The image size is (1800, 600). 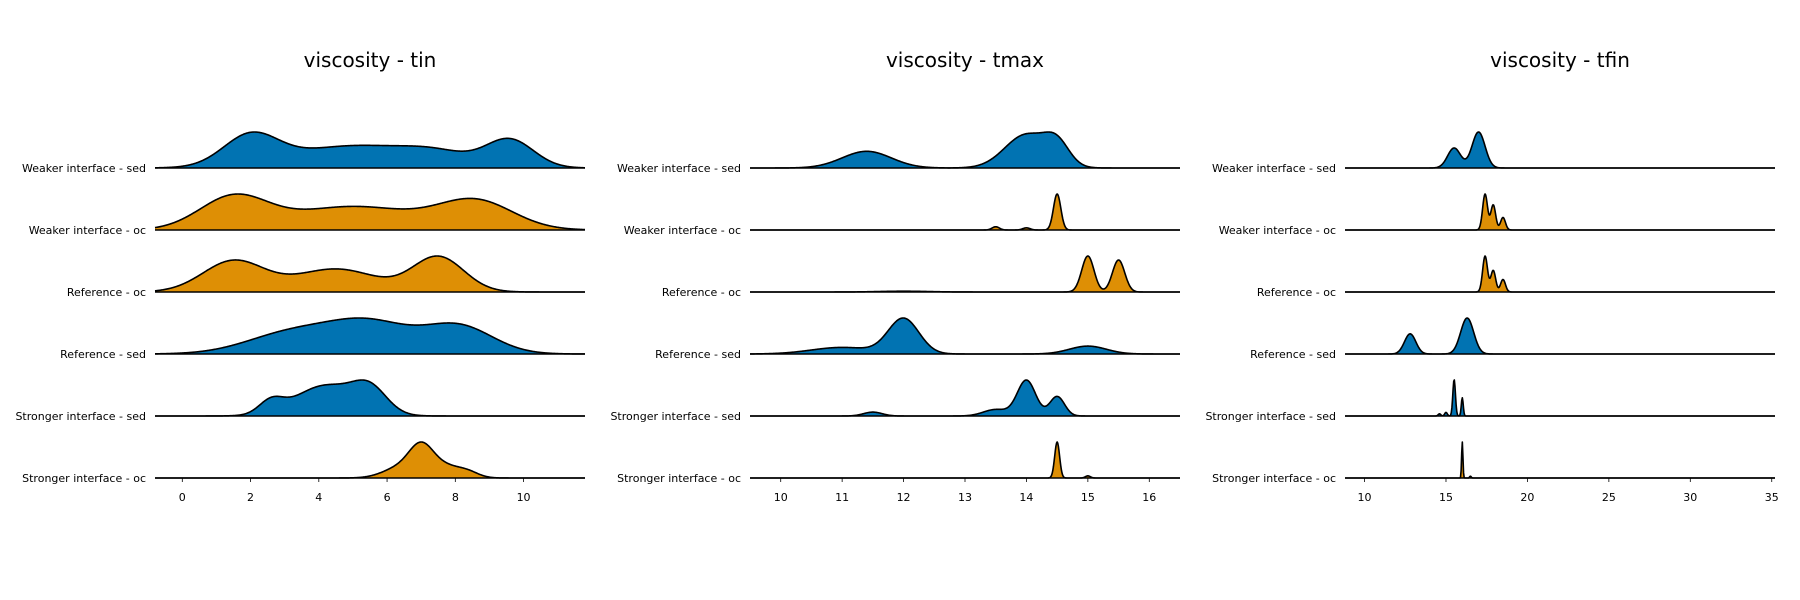 I want to click on x-tick-label: 14, so click(x=1026, y=497).